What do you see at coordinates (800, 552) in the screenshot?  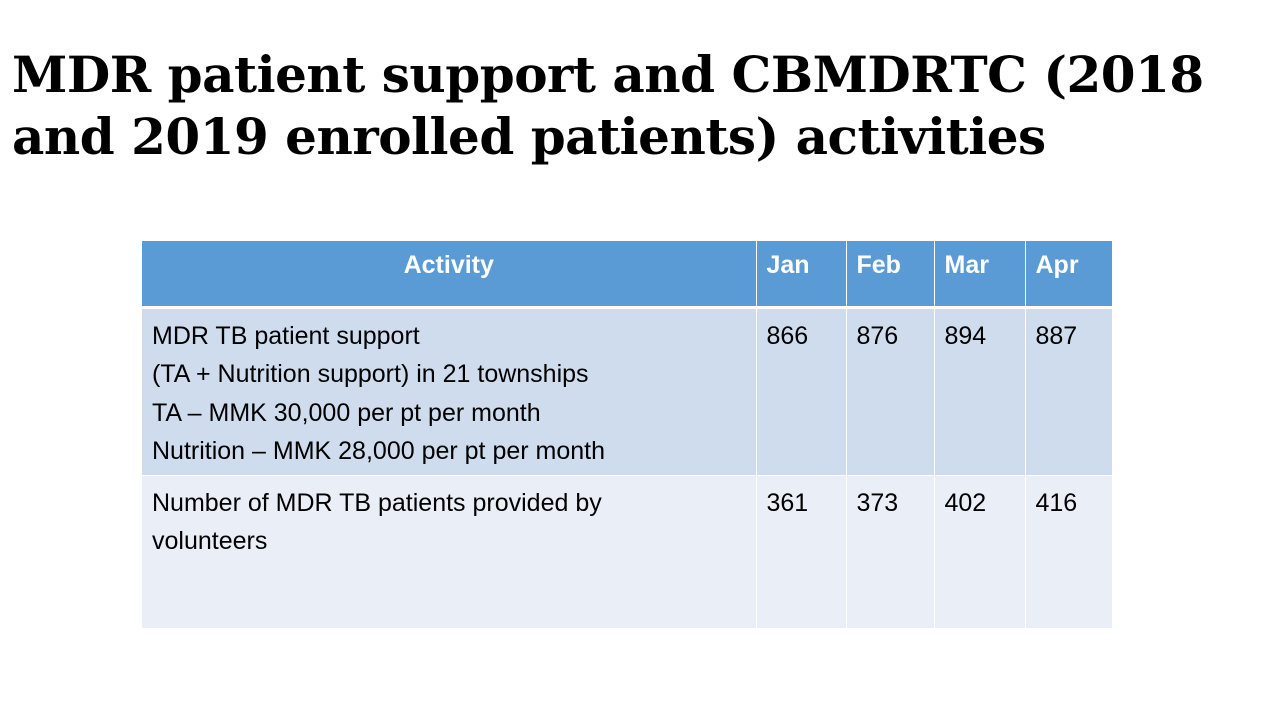 I see `value-cell-jan: 361` at bounding box center [800, 552].